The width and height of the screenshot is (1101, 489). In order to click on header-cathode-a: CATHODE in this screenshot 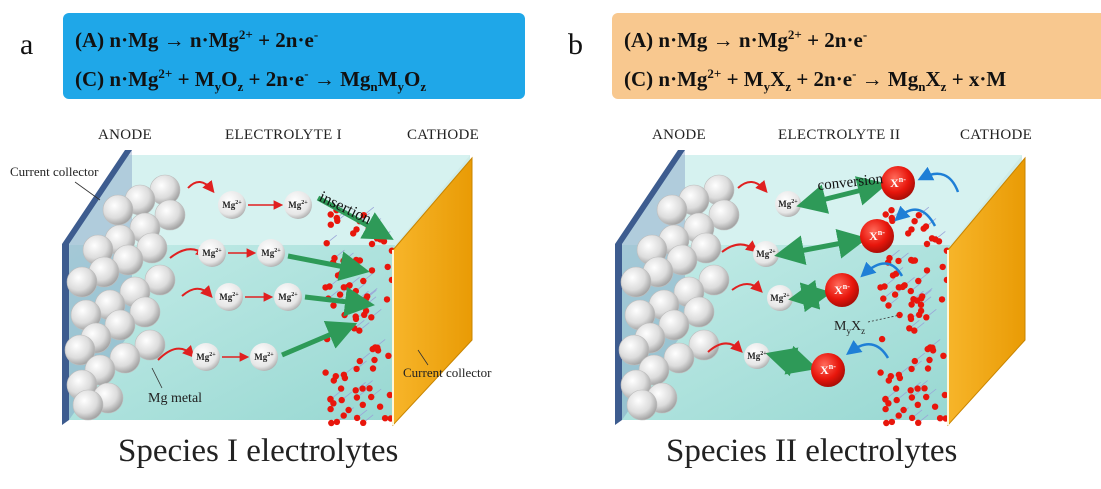, I will do `click(443, 135)`.